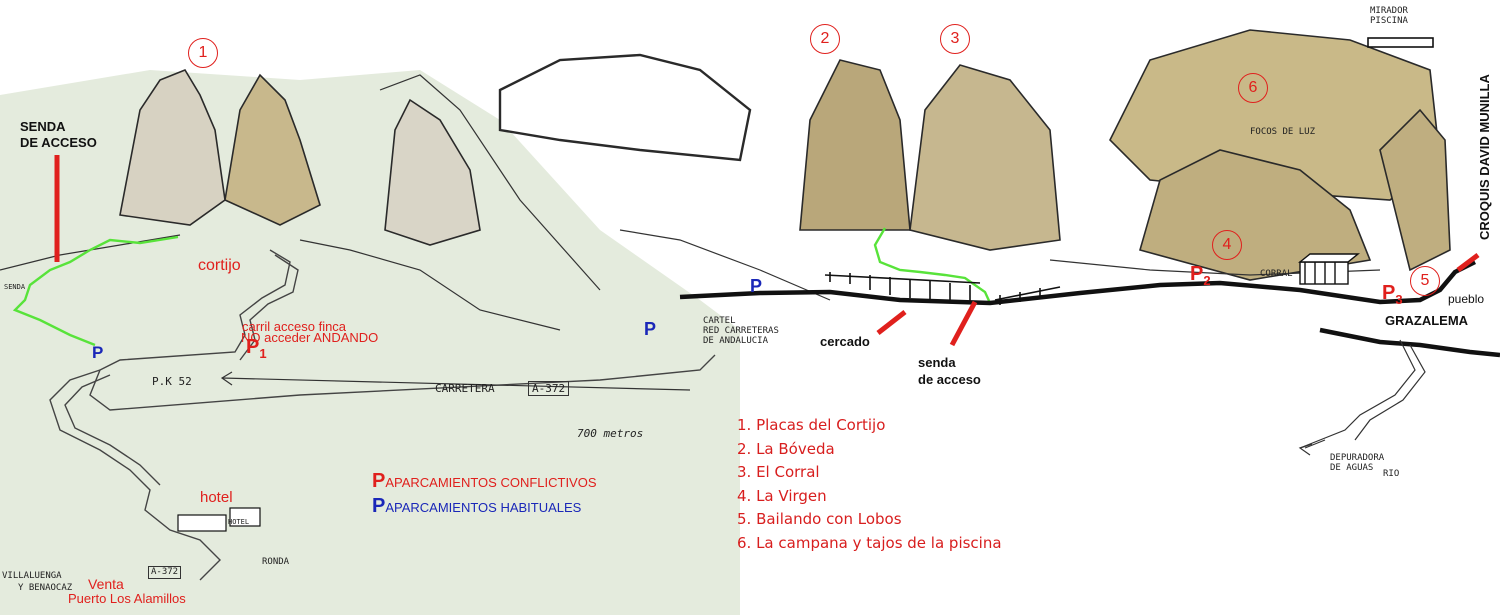  I want to click on senda-acceso-left-label: SENDA DE ACCESO, so click(58, 134).